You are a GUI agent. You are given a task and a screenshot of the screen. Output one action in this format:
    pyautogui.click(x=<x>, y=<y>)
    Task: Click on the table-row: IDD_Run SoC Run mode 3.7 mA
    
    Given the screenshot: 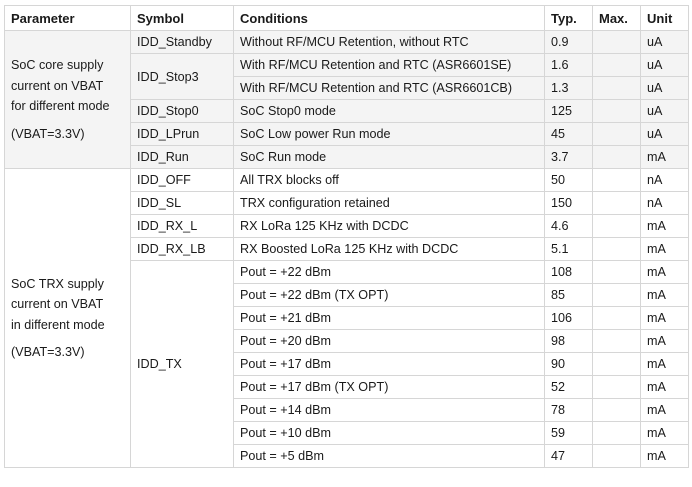 What is the action you would take?
    pyautogui.click(x=347, y=157)
    